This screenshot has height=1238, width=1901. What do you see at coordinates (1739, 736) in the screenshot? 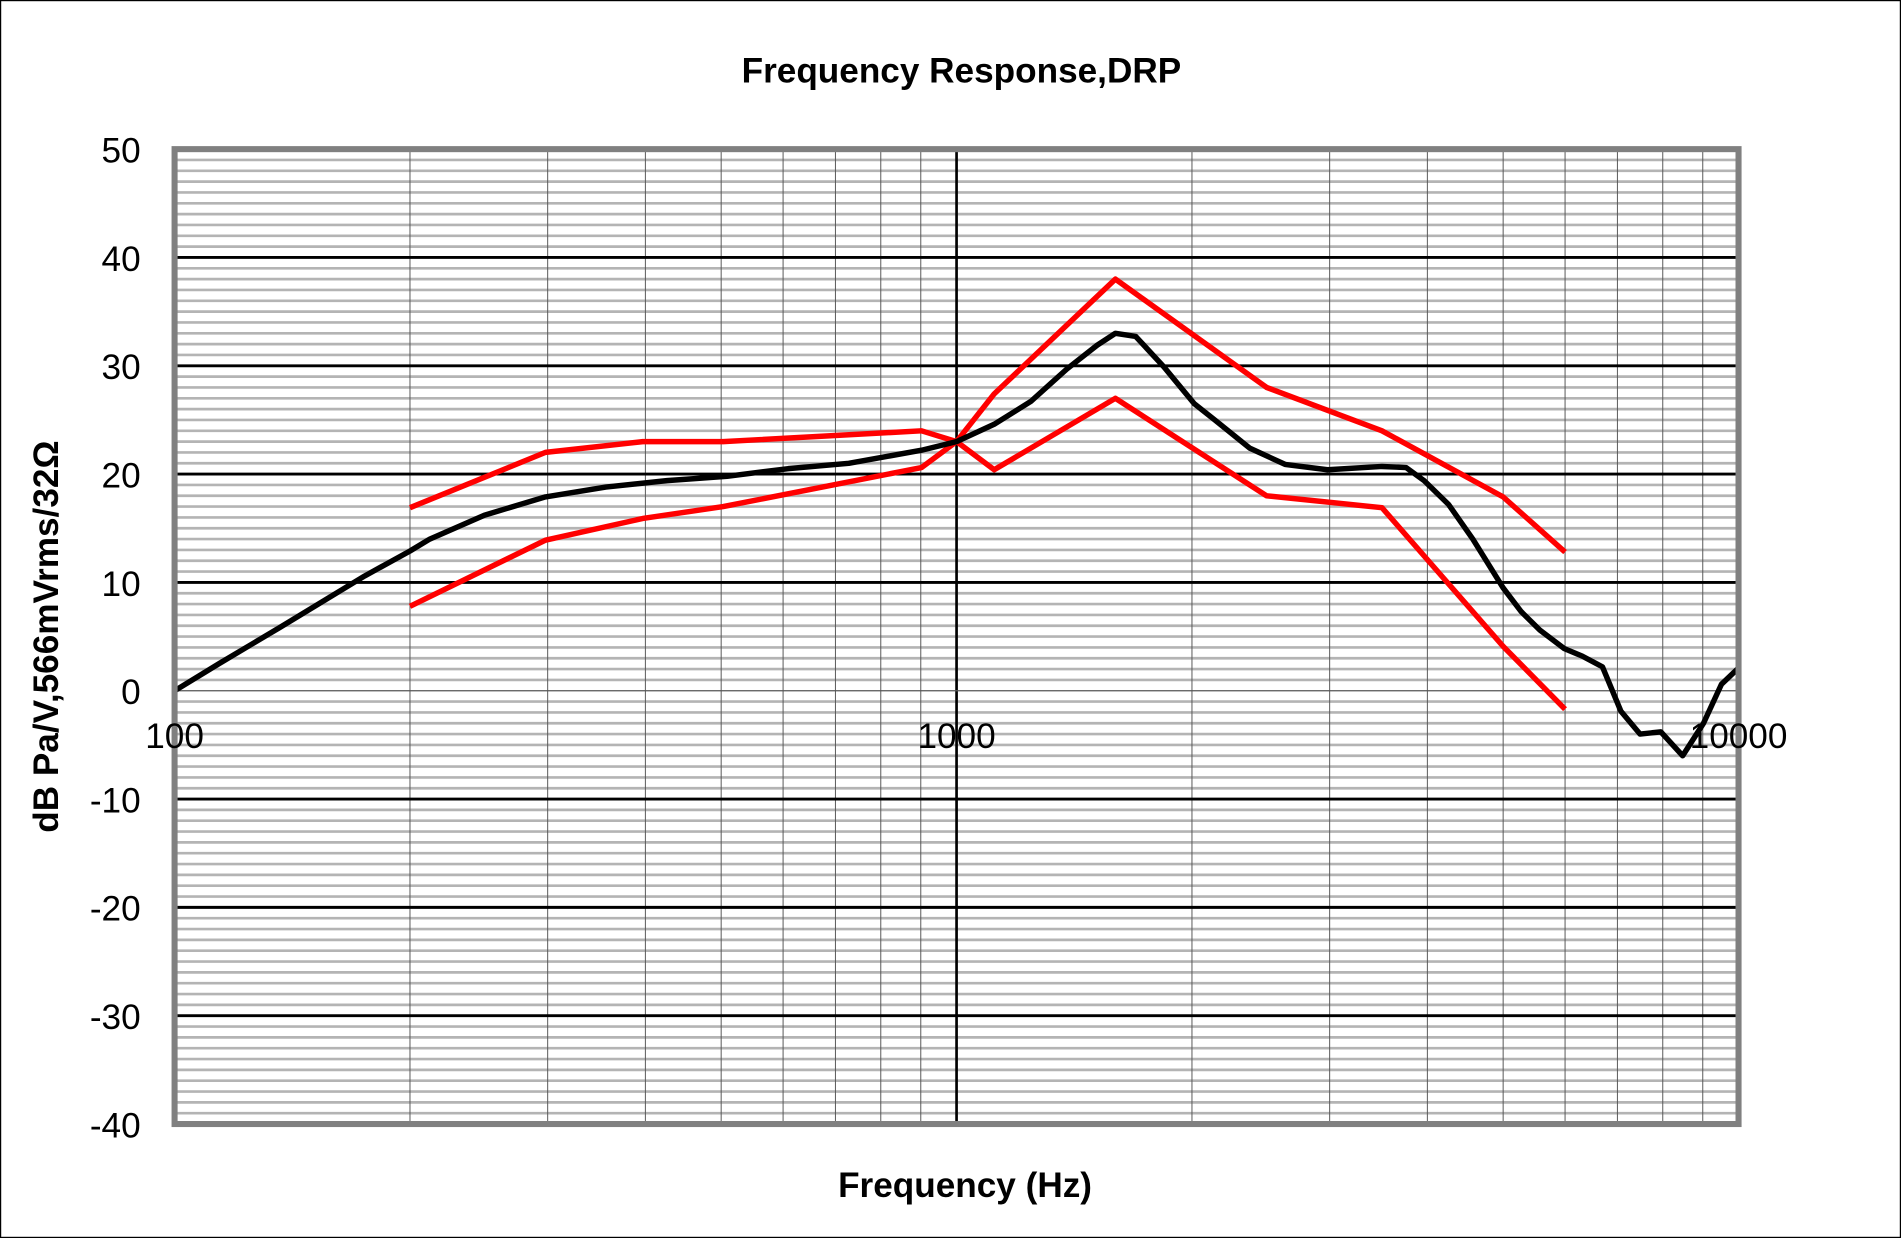
I see `x-tick-label: 10000` at bounding box center [1739, 736].